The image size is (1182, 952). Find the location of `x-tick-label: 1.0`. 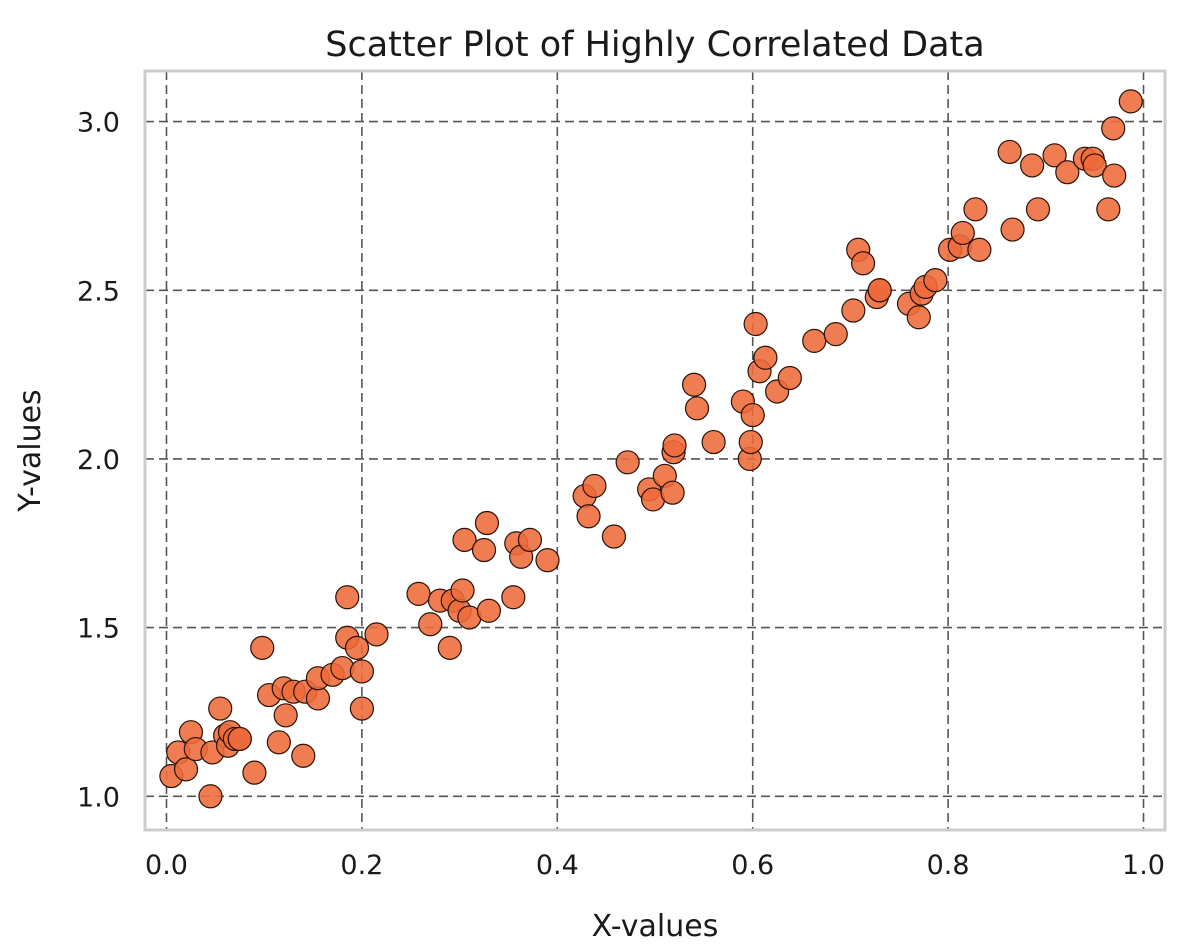

x-tick-label: 1.0 is located at coordinates (1143, 865).